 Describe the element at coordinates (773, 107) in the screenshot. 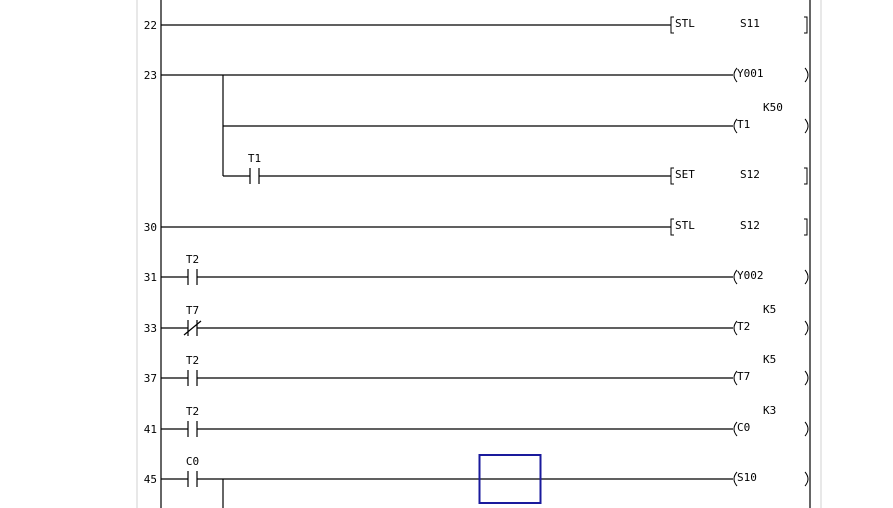

I see `coil-setting: K50` at that location.